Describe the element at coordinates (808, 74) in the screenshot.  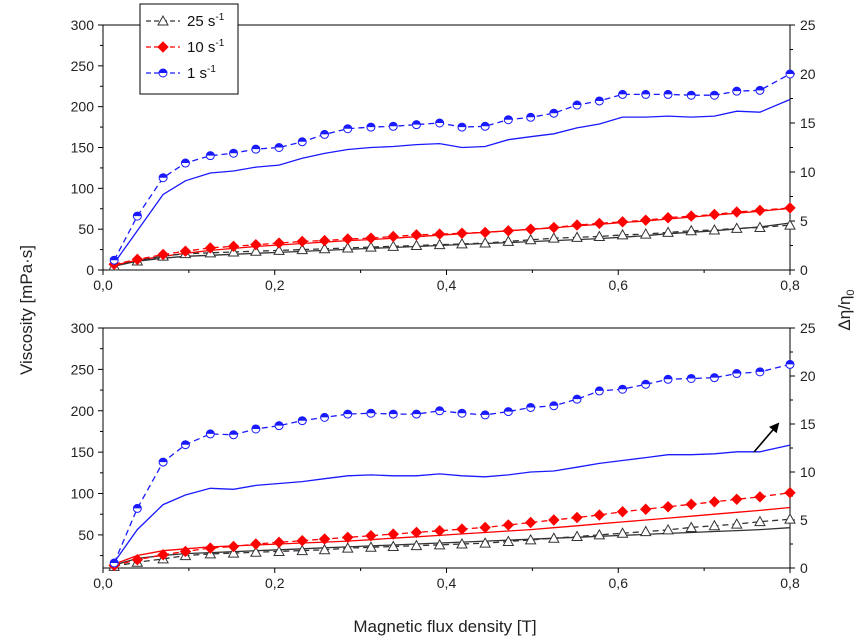
I see `top-y2-tick-label: 20` at that location.